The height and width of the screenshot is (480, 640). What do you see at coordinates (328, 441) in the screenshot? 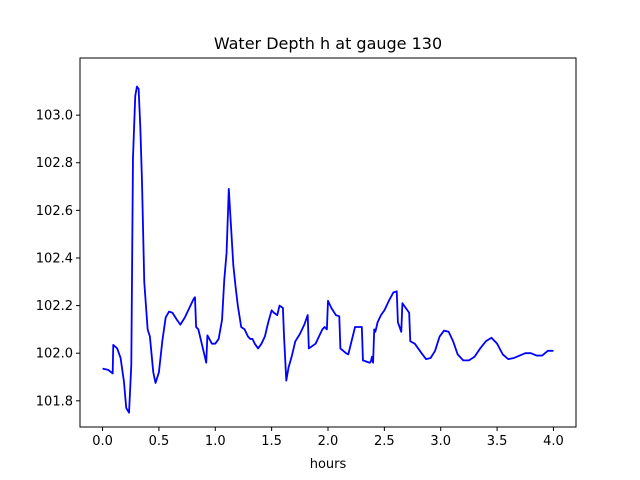
I see `x-tick-label: 2.0` at bounding box center [328, 441].